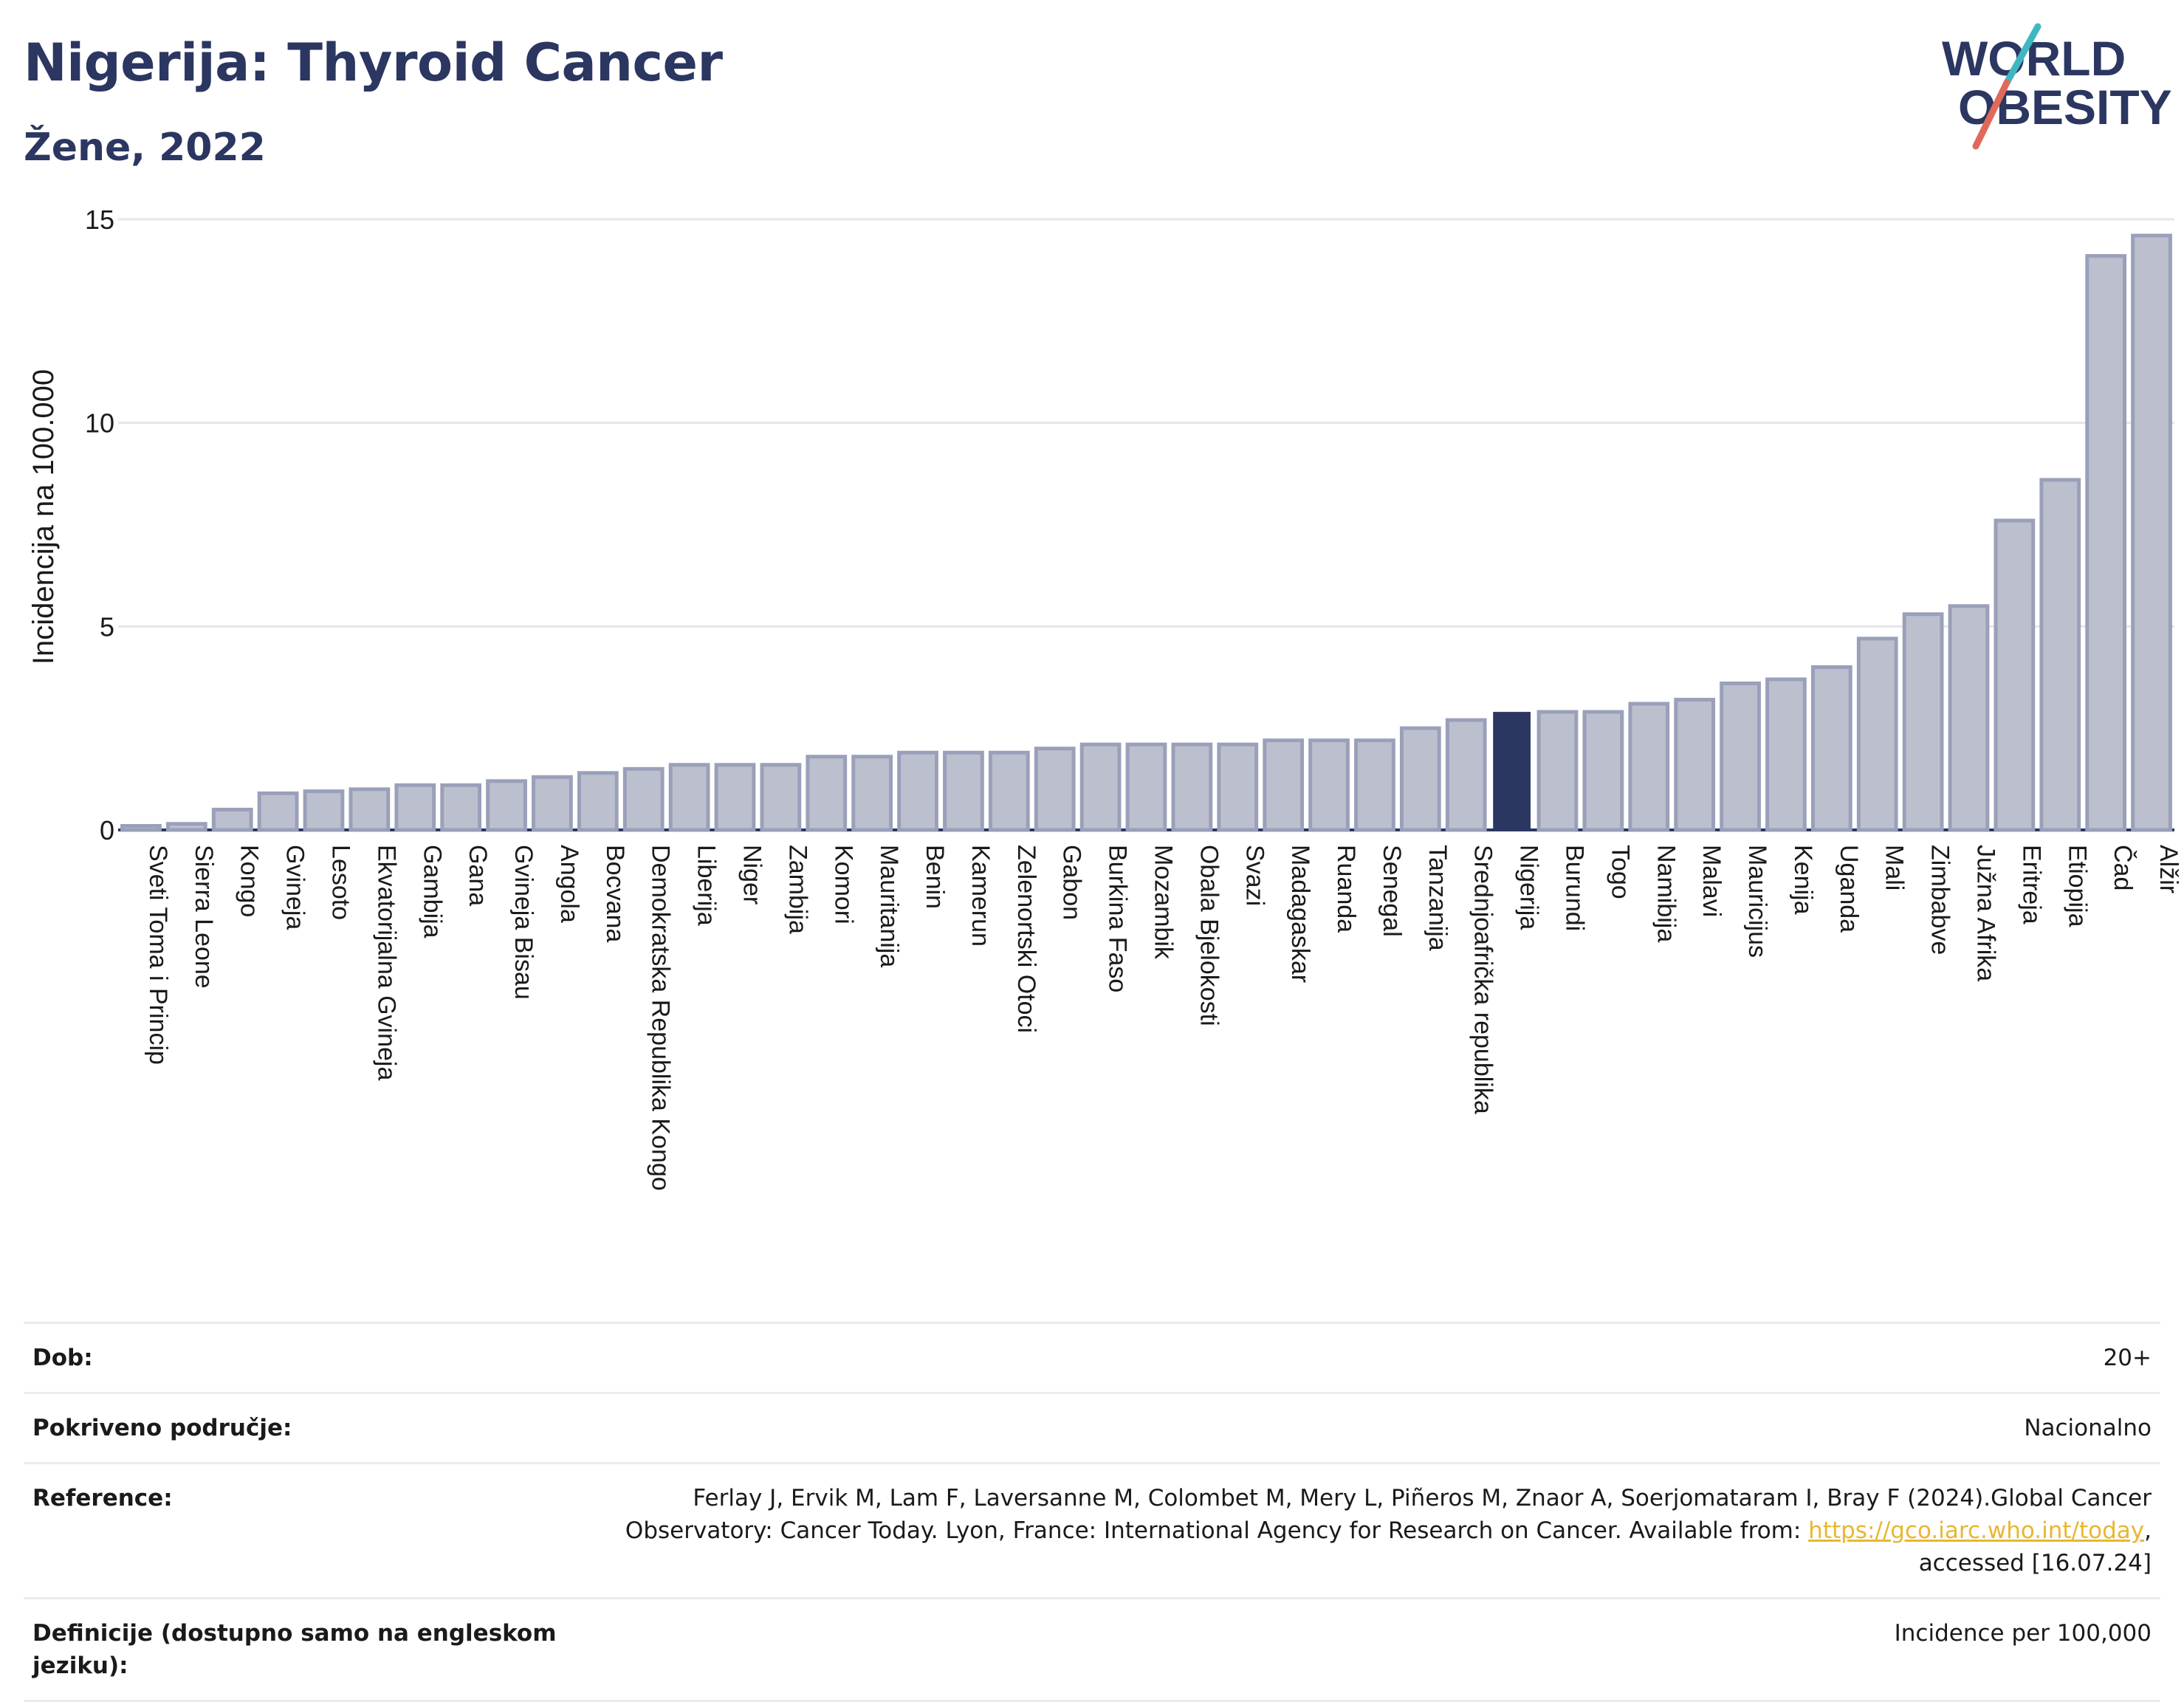 This screenshot has width=2184, height=1702. I want to click on logo-slash-red, so click(1991, 114).